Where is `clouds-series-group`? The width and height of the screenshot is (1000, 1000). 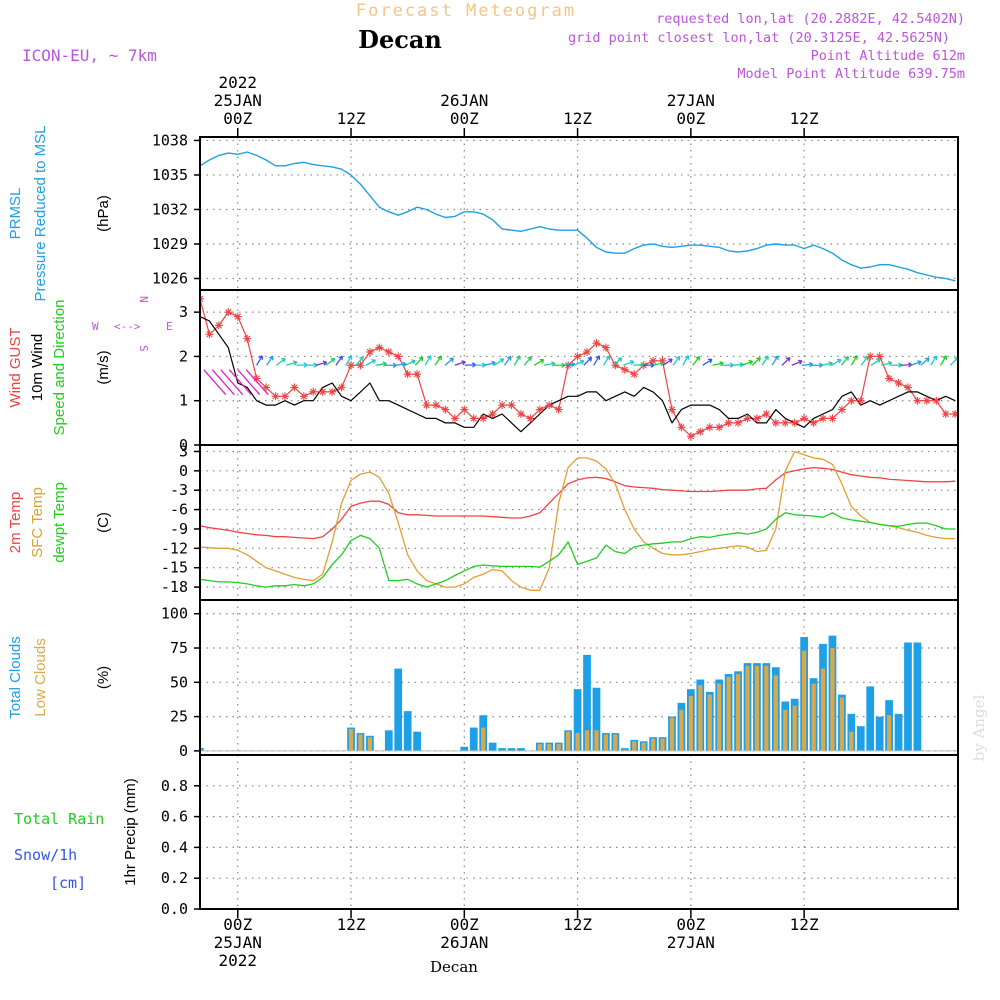 clouds-series-group is located at coordinates (579, 693).